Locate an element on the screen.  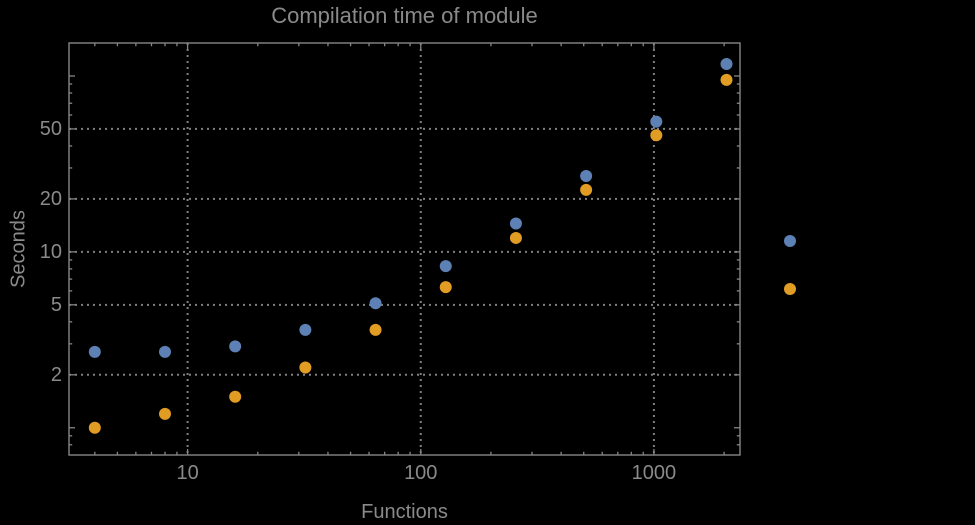
y-tick-label: 5 is located at coordinates (56, 304).